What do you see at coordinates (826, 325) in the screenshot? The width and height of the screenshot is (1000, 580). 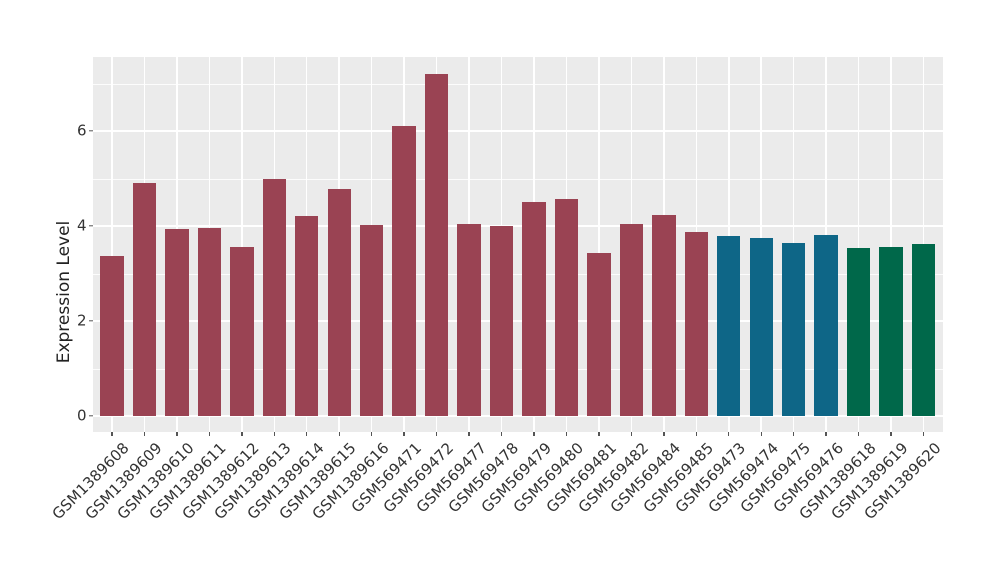 I see `bar-GSM569476` at bounding box center [826, 325].